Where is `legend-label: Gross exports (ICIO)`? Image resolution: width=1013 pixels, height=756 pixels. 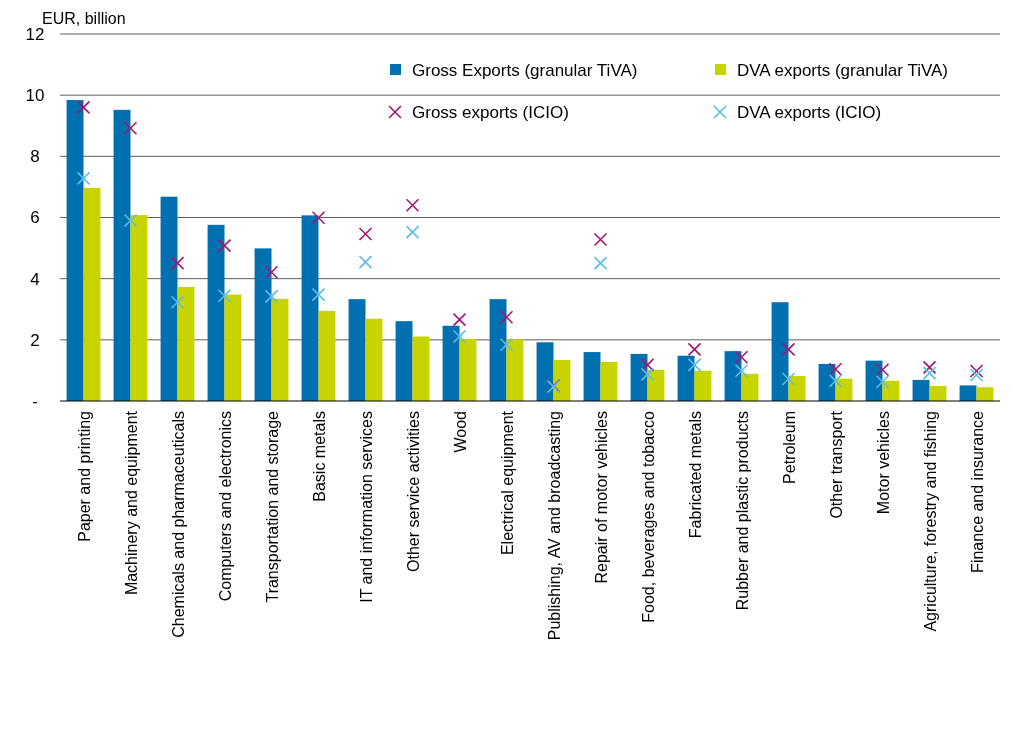 legend-label: Gross exports (ICIO) is located at coordinates (490, 112).